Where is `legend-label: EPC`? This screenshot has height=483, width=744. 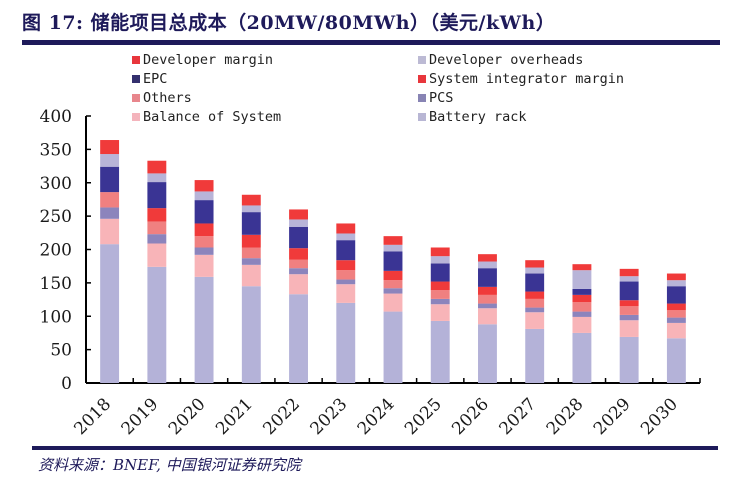
legend-label: EPC is located at coordinates (155, 79).